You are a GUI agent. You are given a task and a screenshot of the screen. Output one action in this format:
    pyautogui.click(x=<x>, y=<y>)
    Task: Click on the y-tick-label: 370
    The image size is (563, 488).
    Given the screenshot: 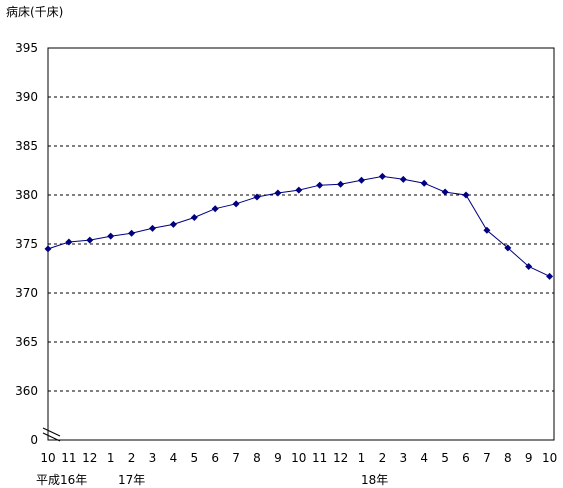 What is the action you would take?
    pyautogui.click(x=26, y=293)
    